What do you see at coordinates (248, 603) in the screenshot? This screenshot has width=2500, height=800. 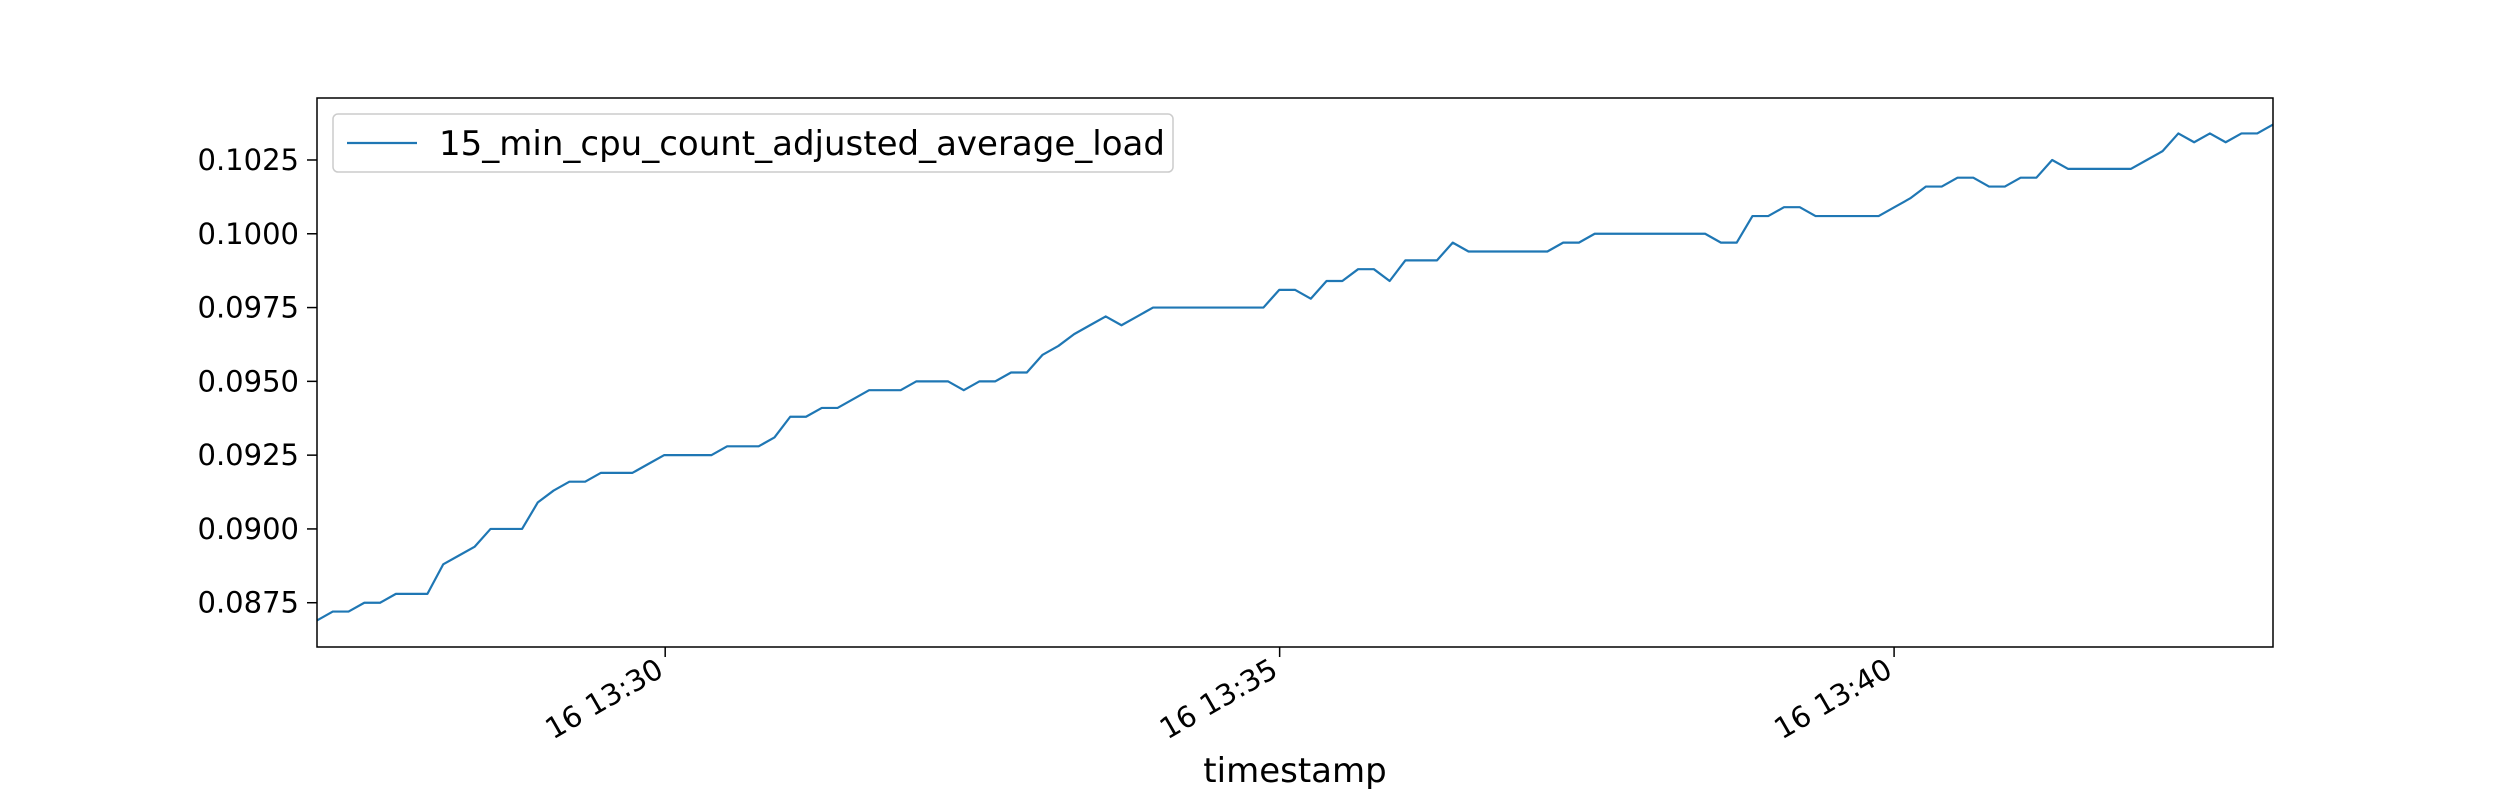 I see `y-tick-label-0: 0.0875` at bounding box center [248, 603].